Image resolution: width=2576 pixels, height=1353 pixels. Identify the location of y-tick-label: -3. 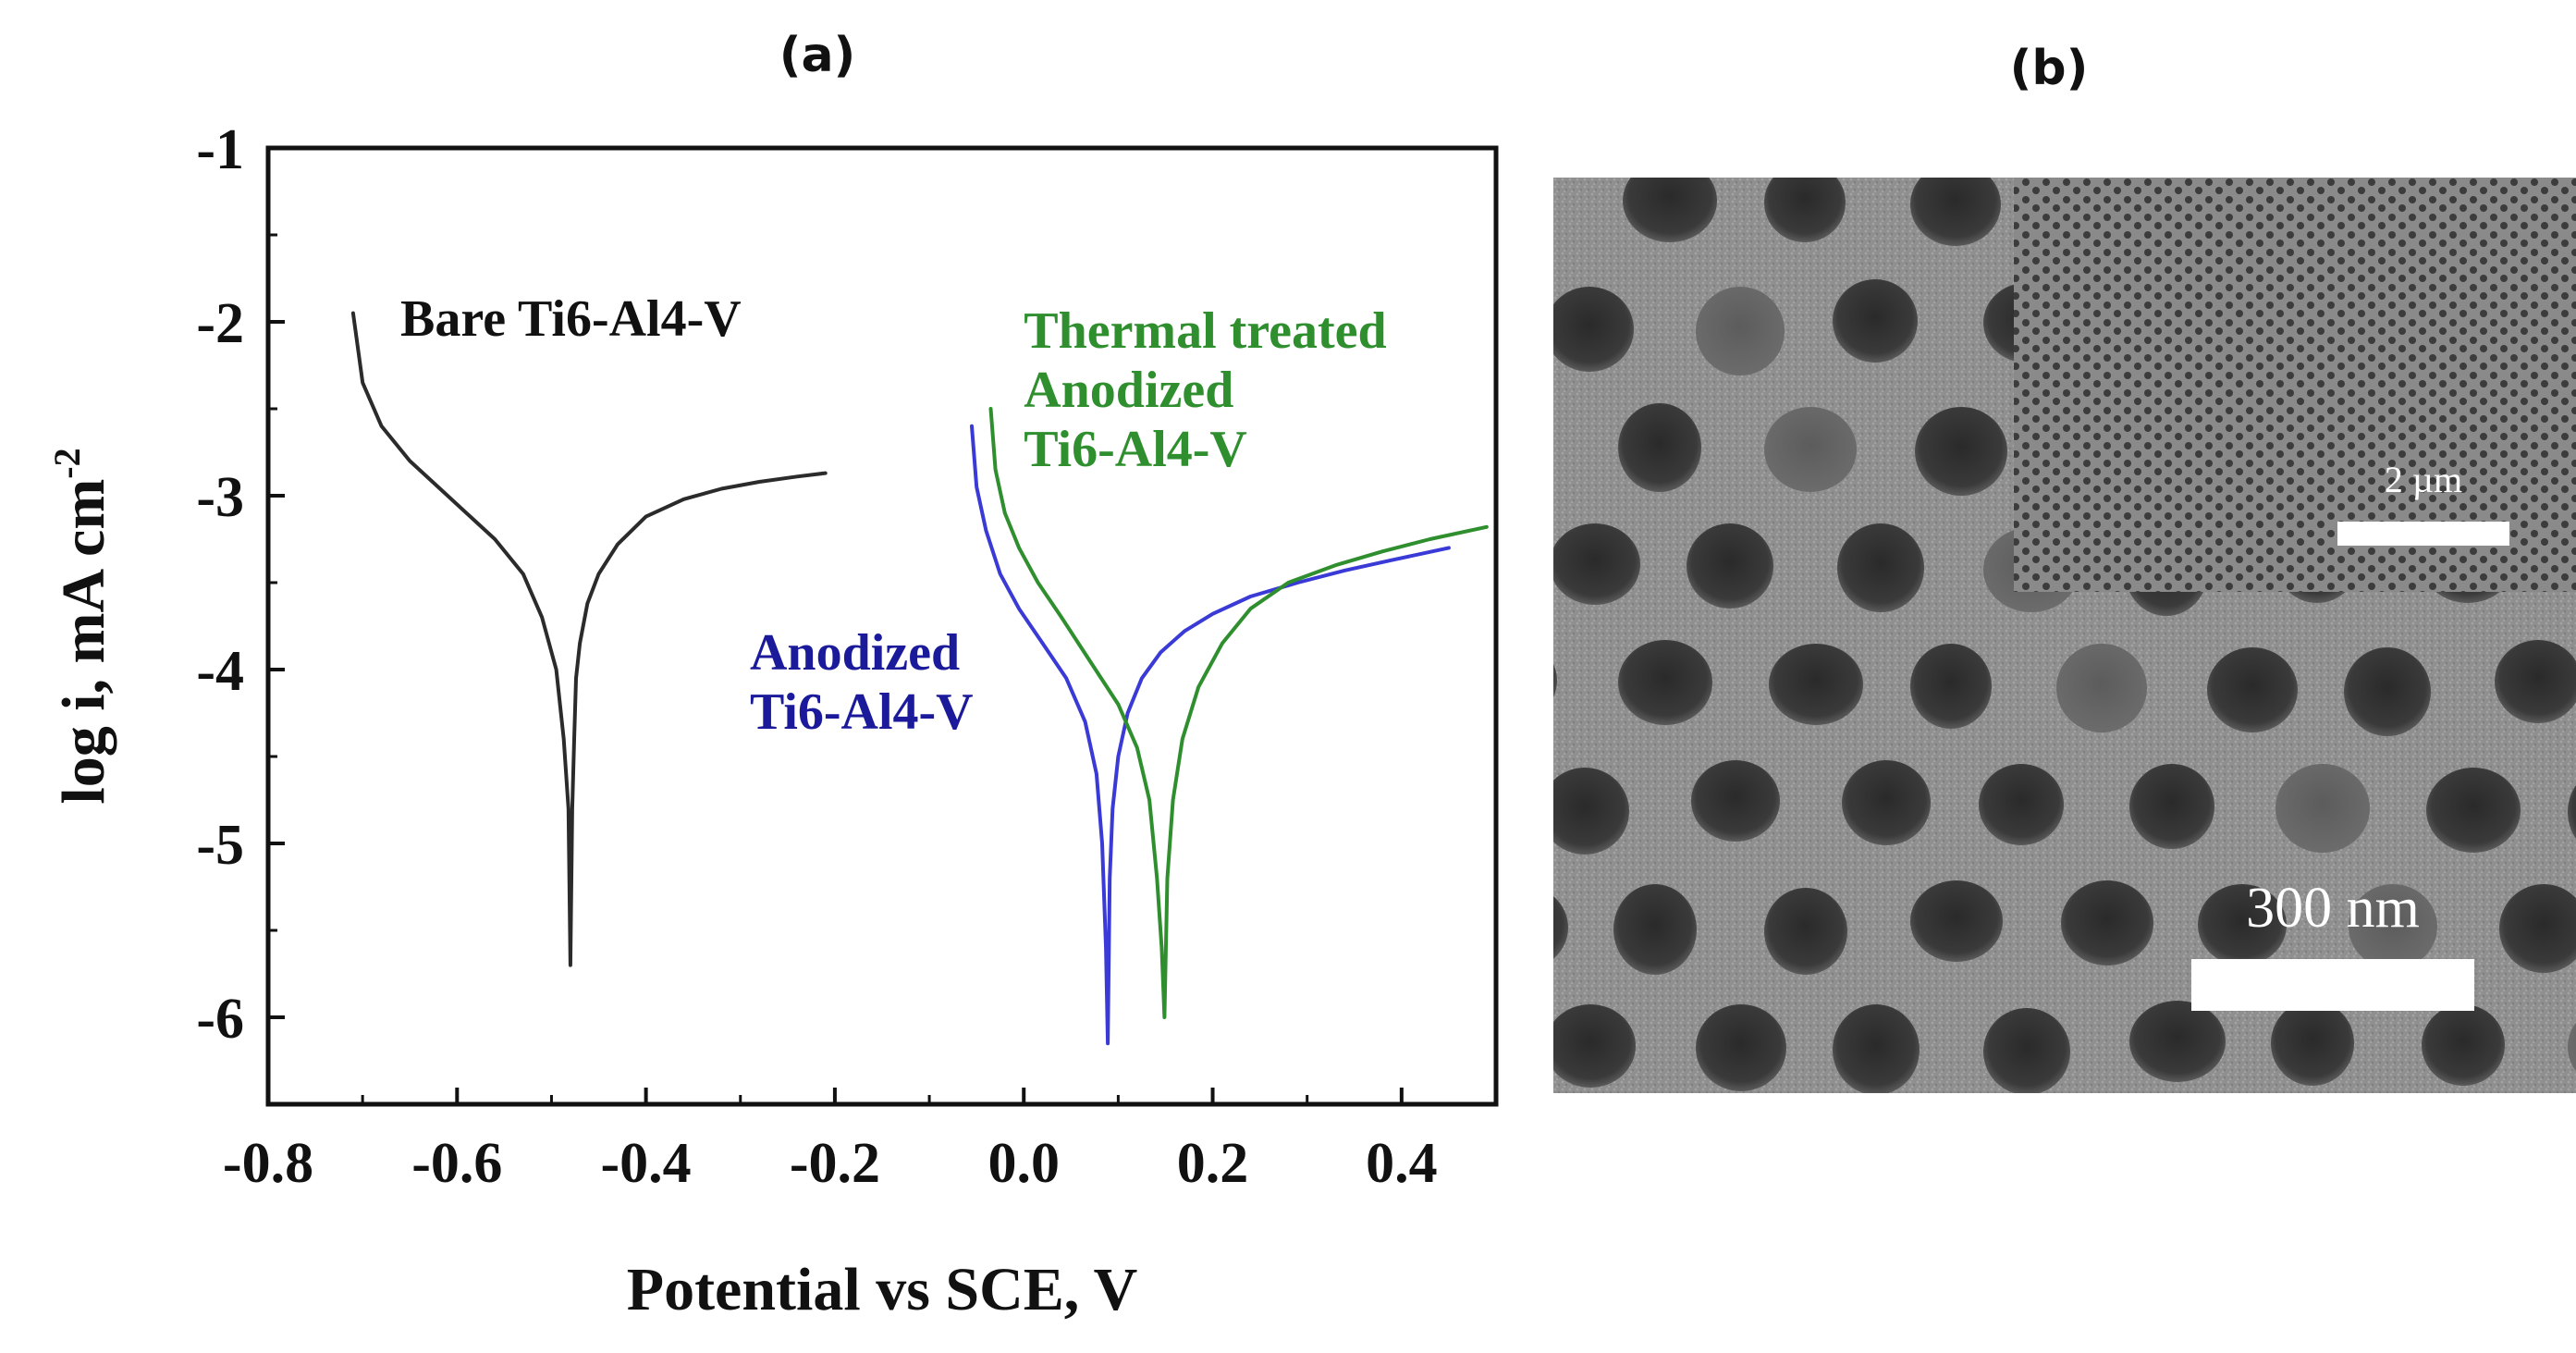
(220, 498).